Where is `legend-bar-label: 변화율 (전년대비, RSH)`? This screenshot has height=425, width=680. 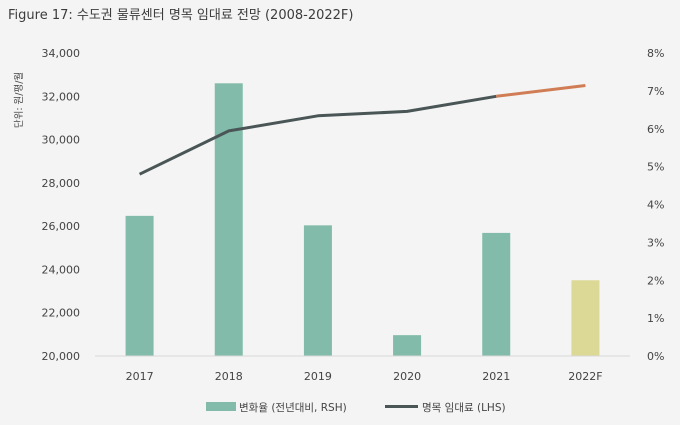 legend-bar-label: 변화율 (전년대비, RSH) is located at coordinates (293, 408).